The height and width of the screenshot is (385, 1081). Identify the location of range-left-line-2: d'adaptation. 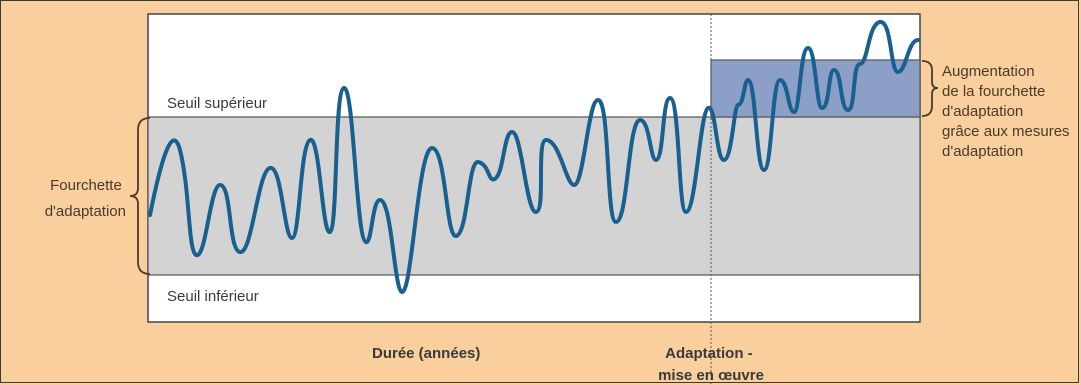
(85, 211).